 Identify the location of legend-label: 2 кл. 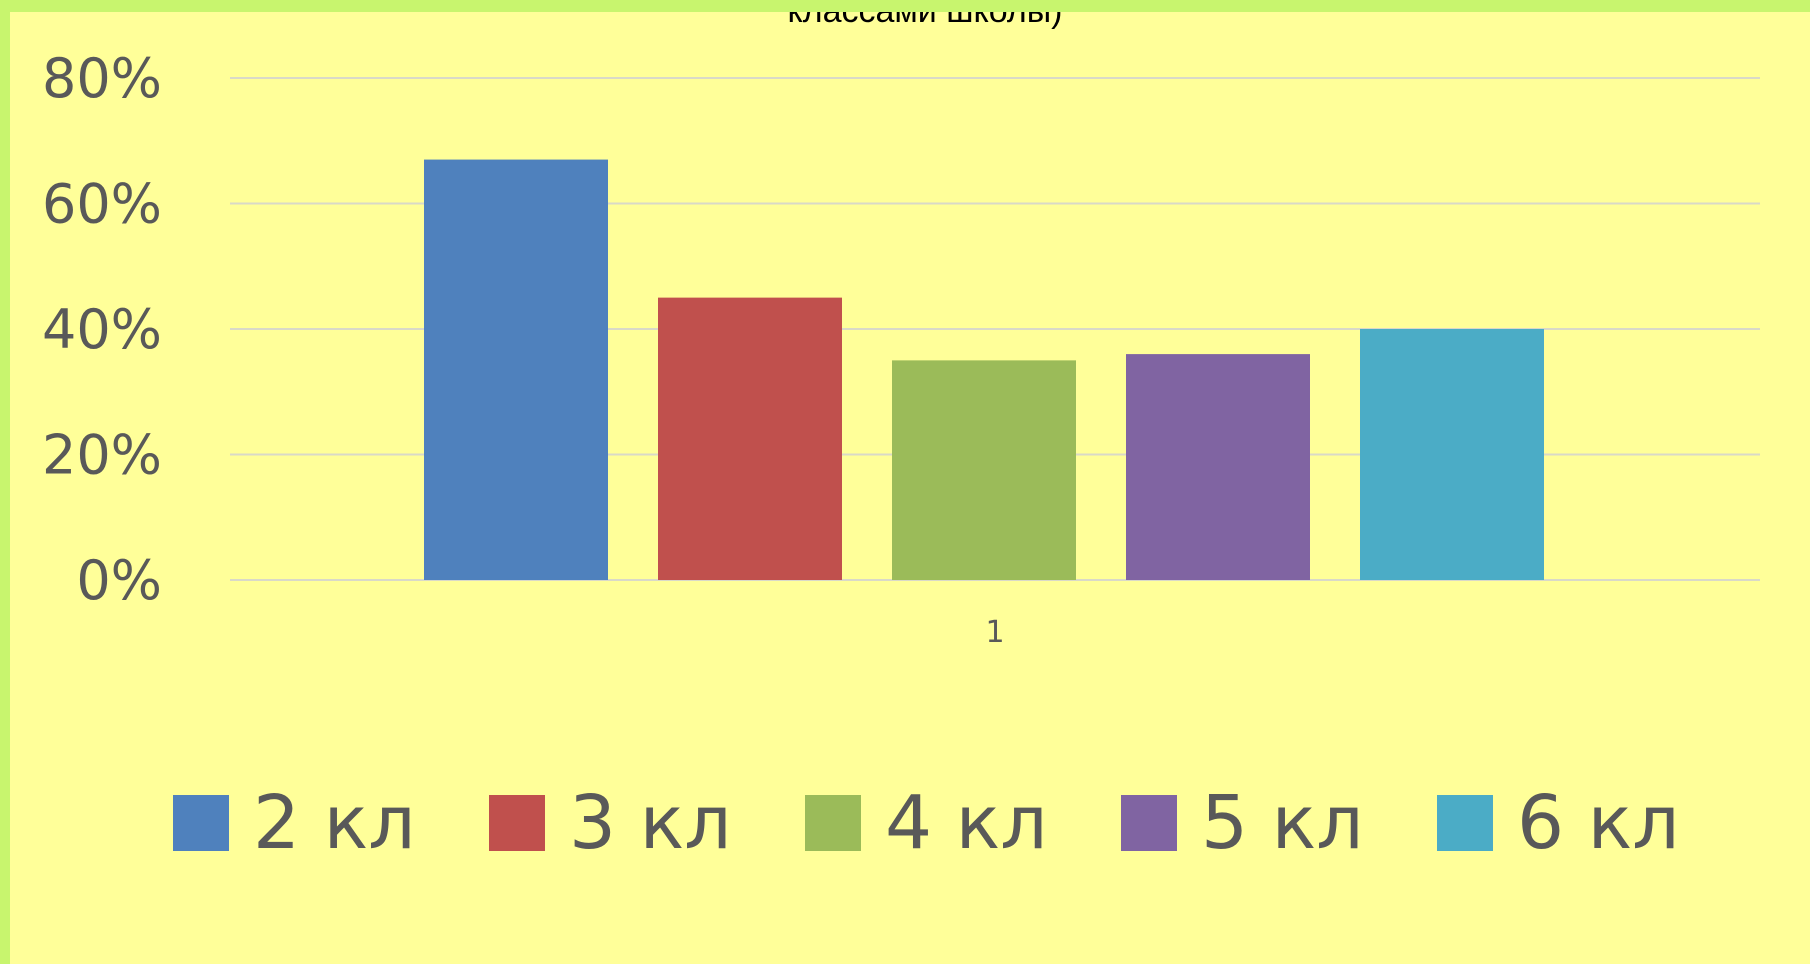
(334, 823).